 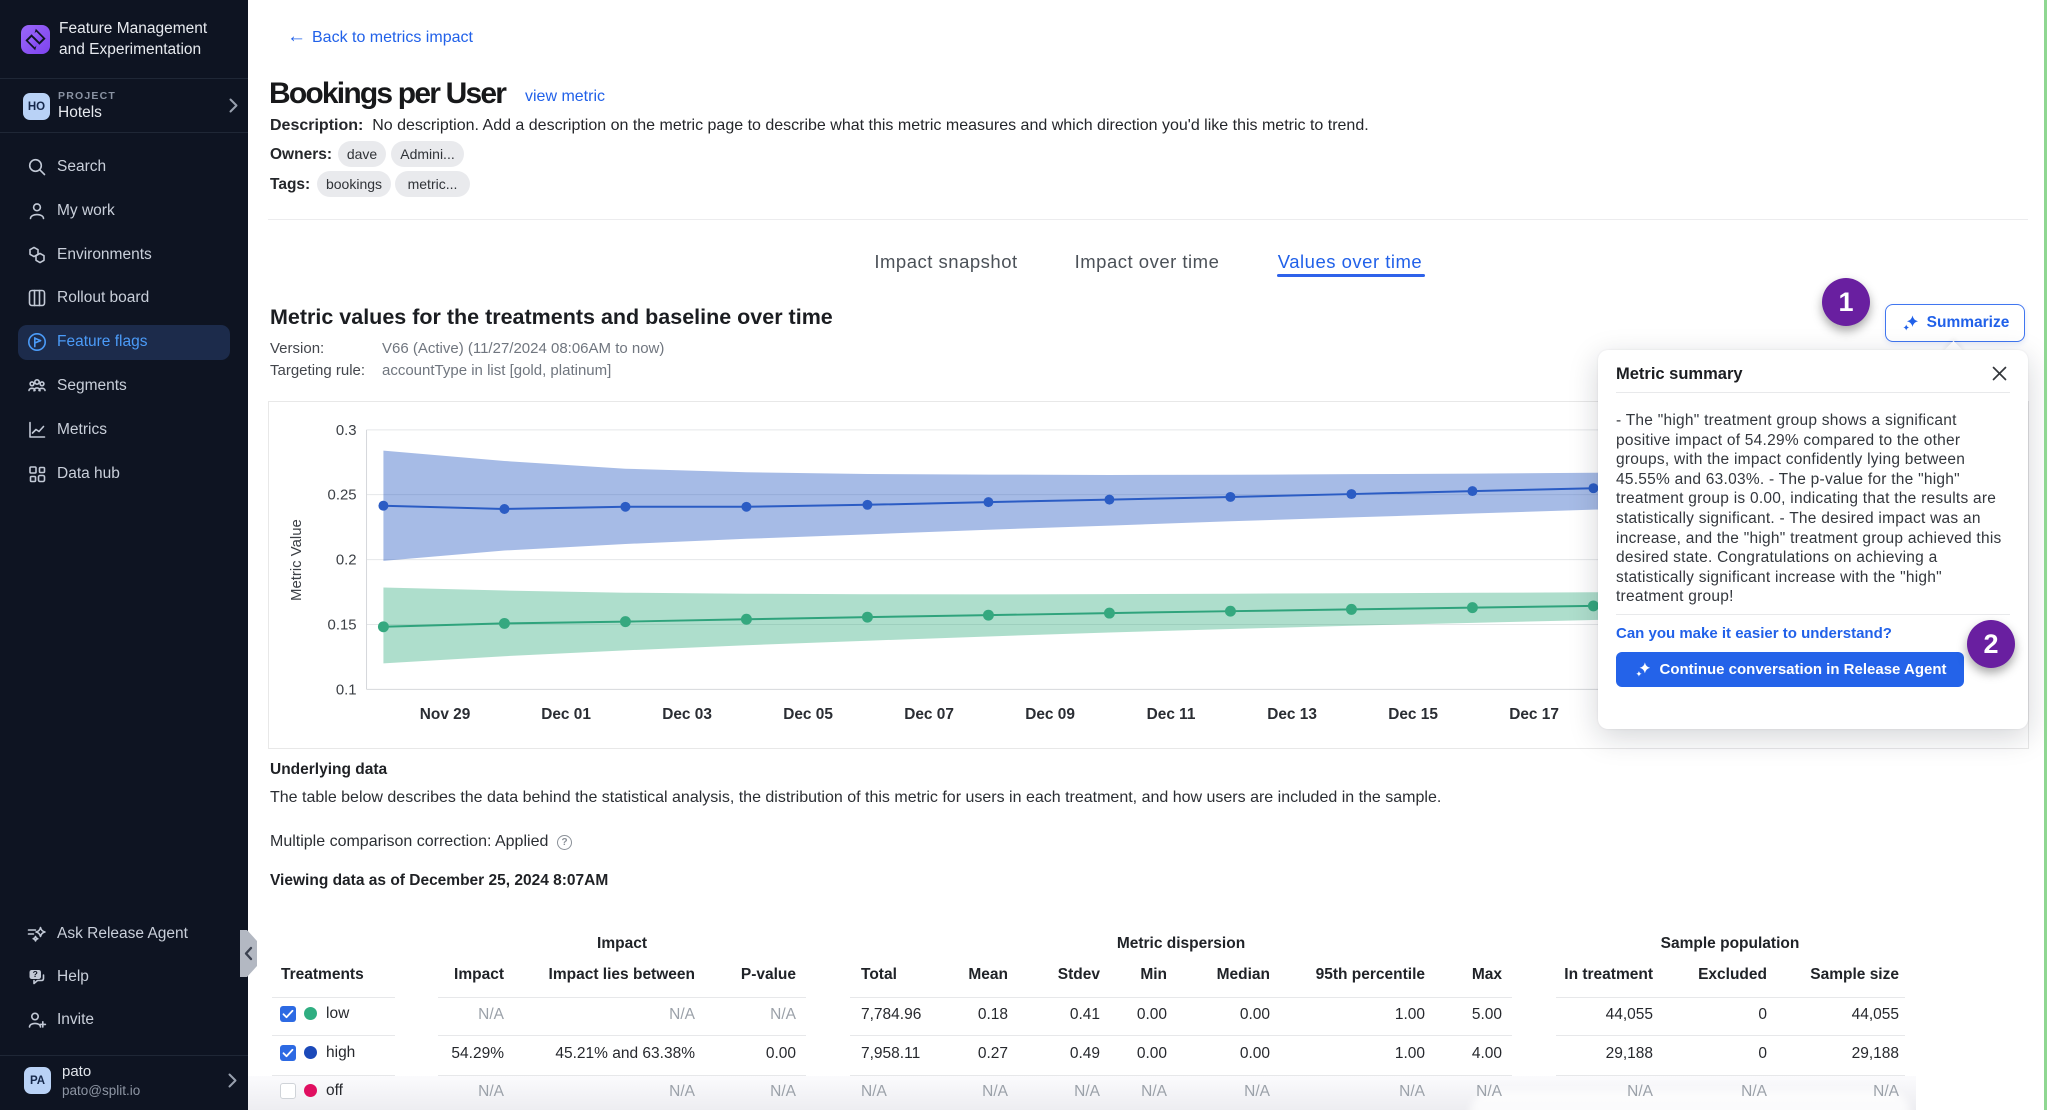 I want to click on svg-text: Dec 01, so click(x=566, y=714).